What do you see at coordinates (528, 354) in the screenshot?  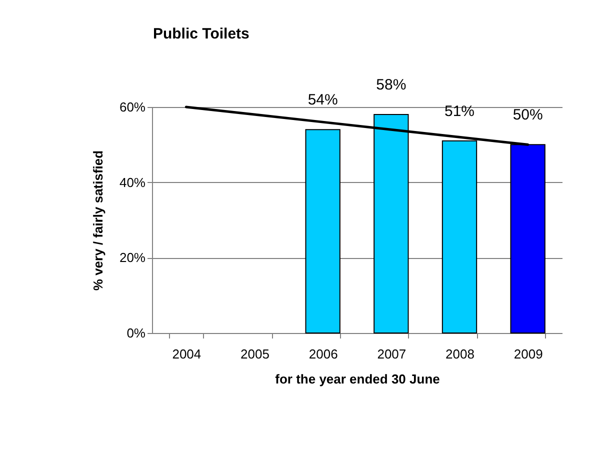 I see `x-tick-label: 2009` at bounding box center [528, 354].